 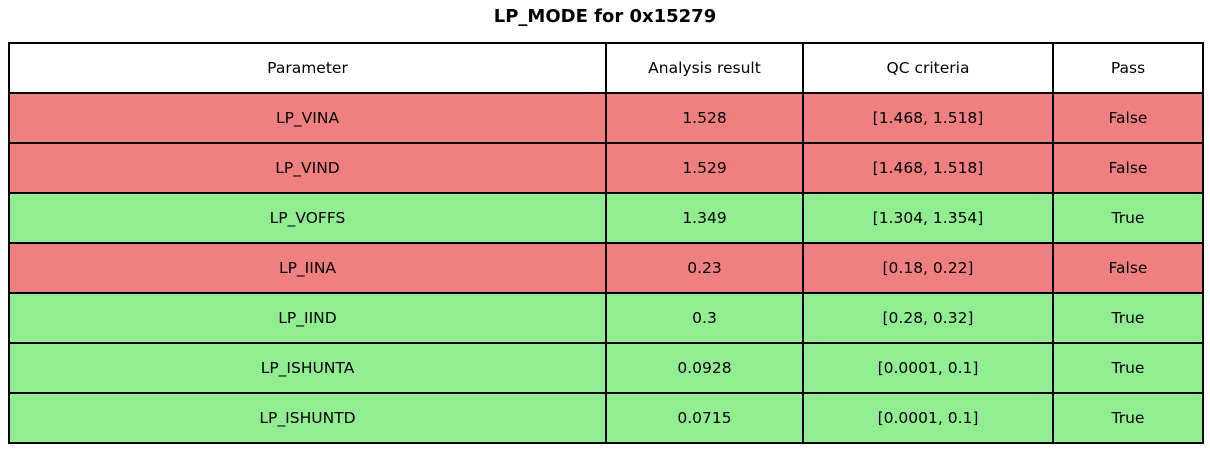 What do you see at coordinates (307, 168) in the screenshot?
I see `parameter-cell: LP_VIND` at bounding box center [307, 168].